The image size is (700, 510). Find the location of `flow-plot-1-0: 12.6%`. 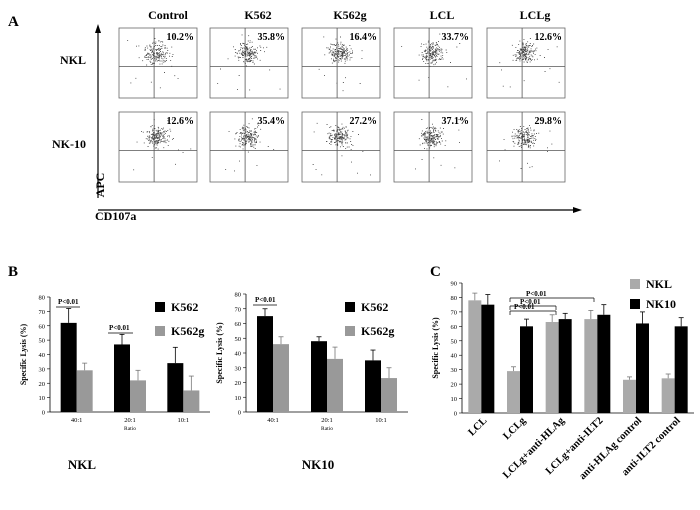

flow-plot-1-0: 12.6% is located at coordinates (158, 147).